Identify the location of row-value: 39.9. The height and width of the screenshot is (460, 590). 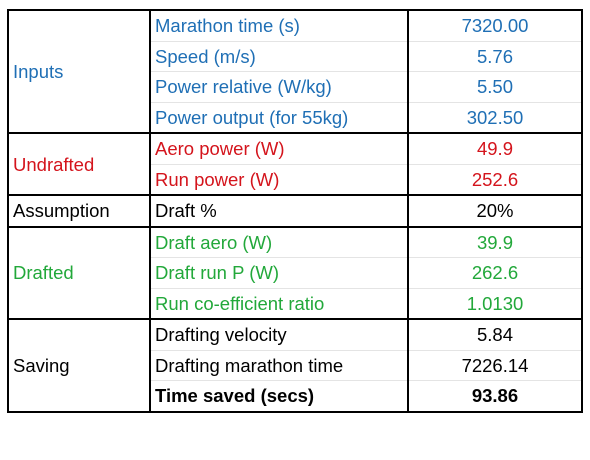
(495, 241).